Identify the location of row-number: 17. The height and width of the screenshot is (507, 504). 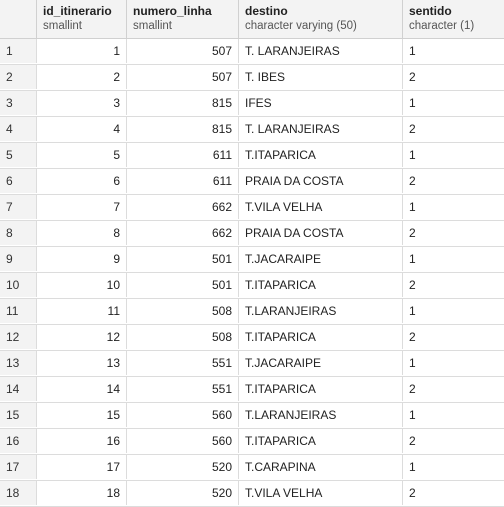
(18, 467).